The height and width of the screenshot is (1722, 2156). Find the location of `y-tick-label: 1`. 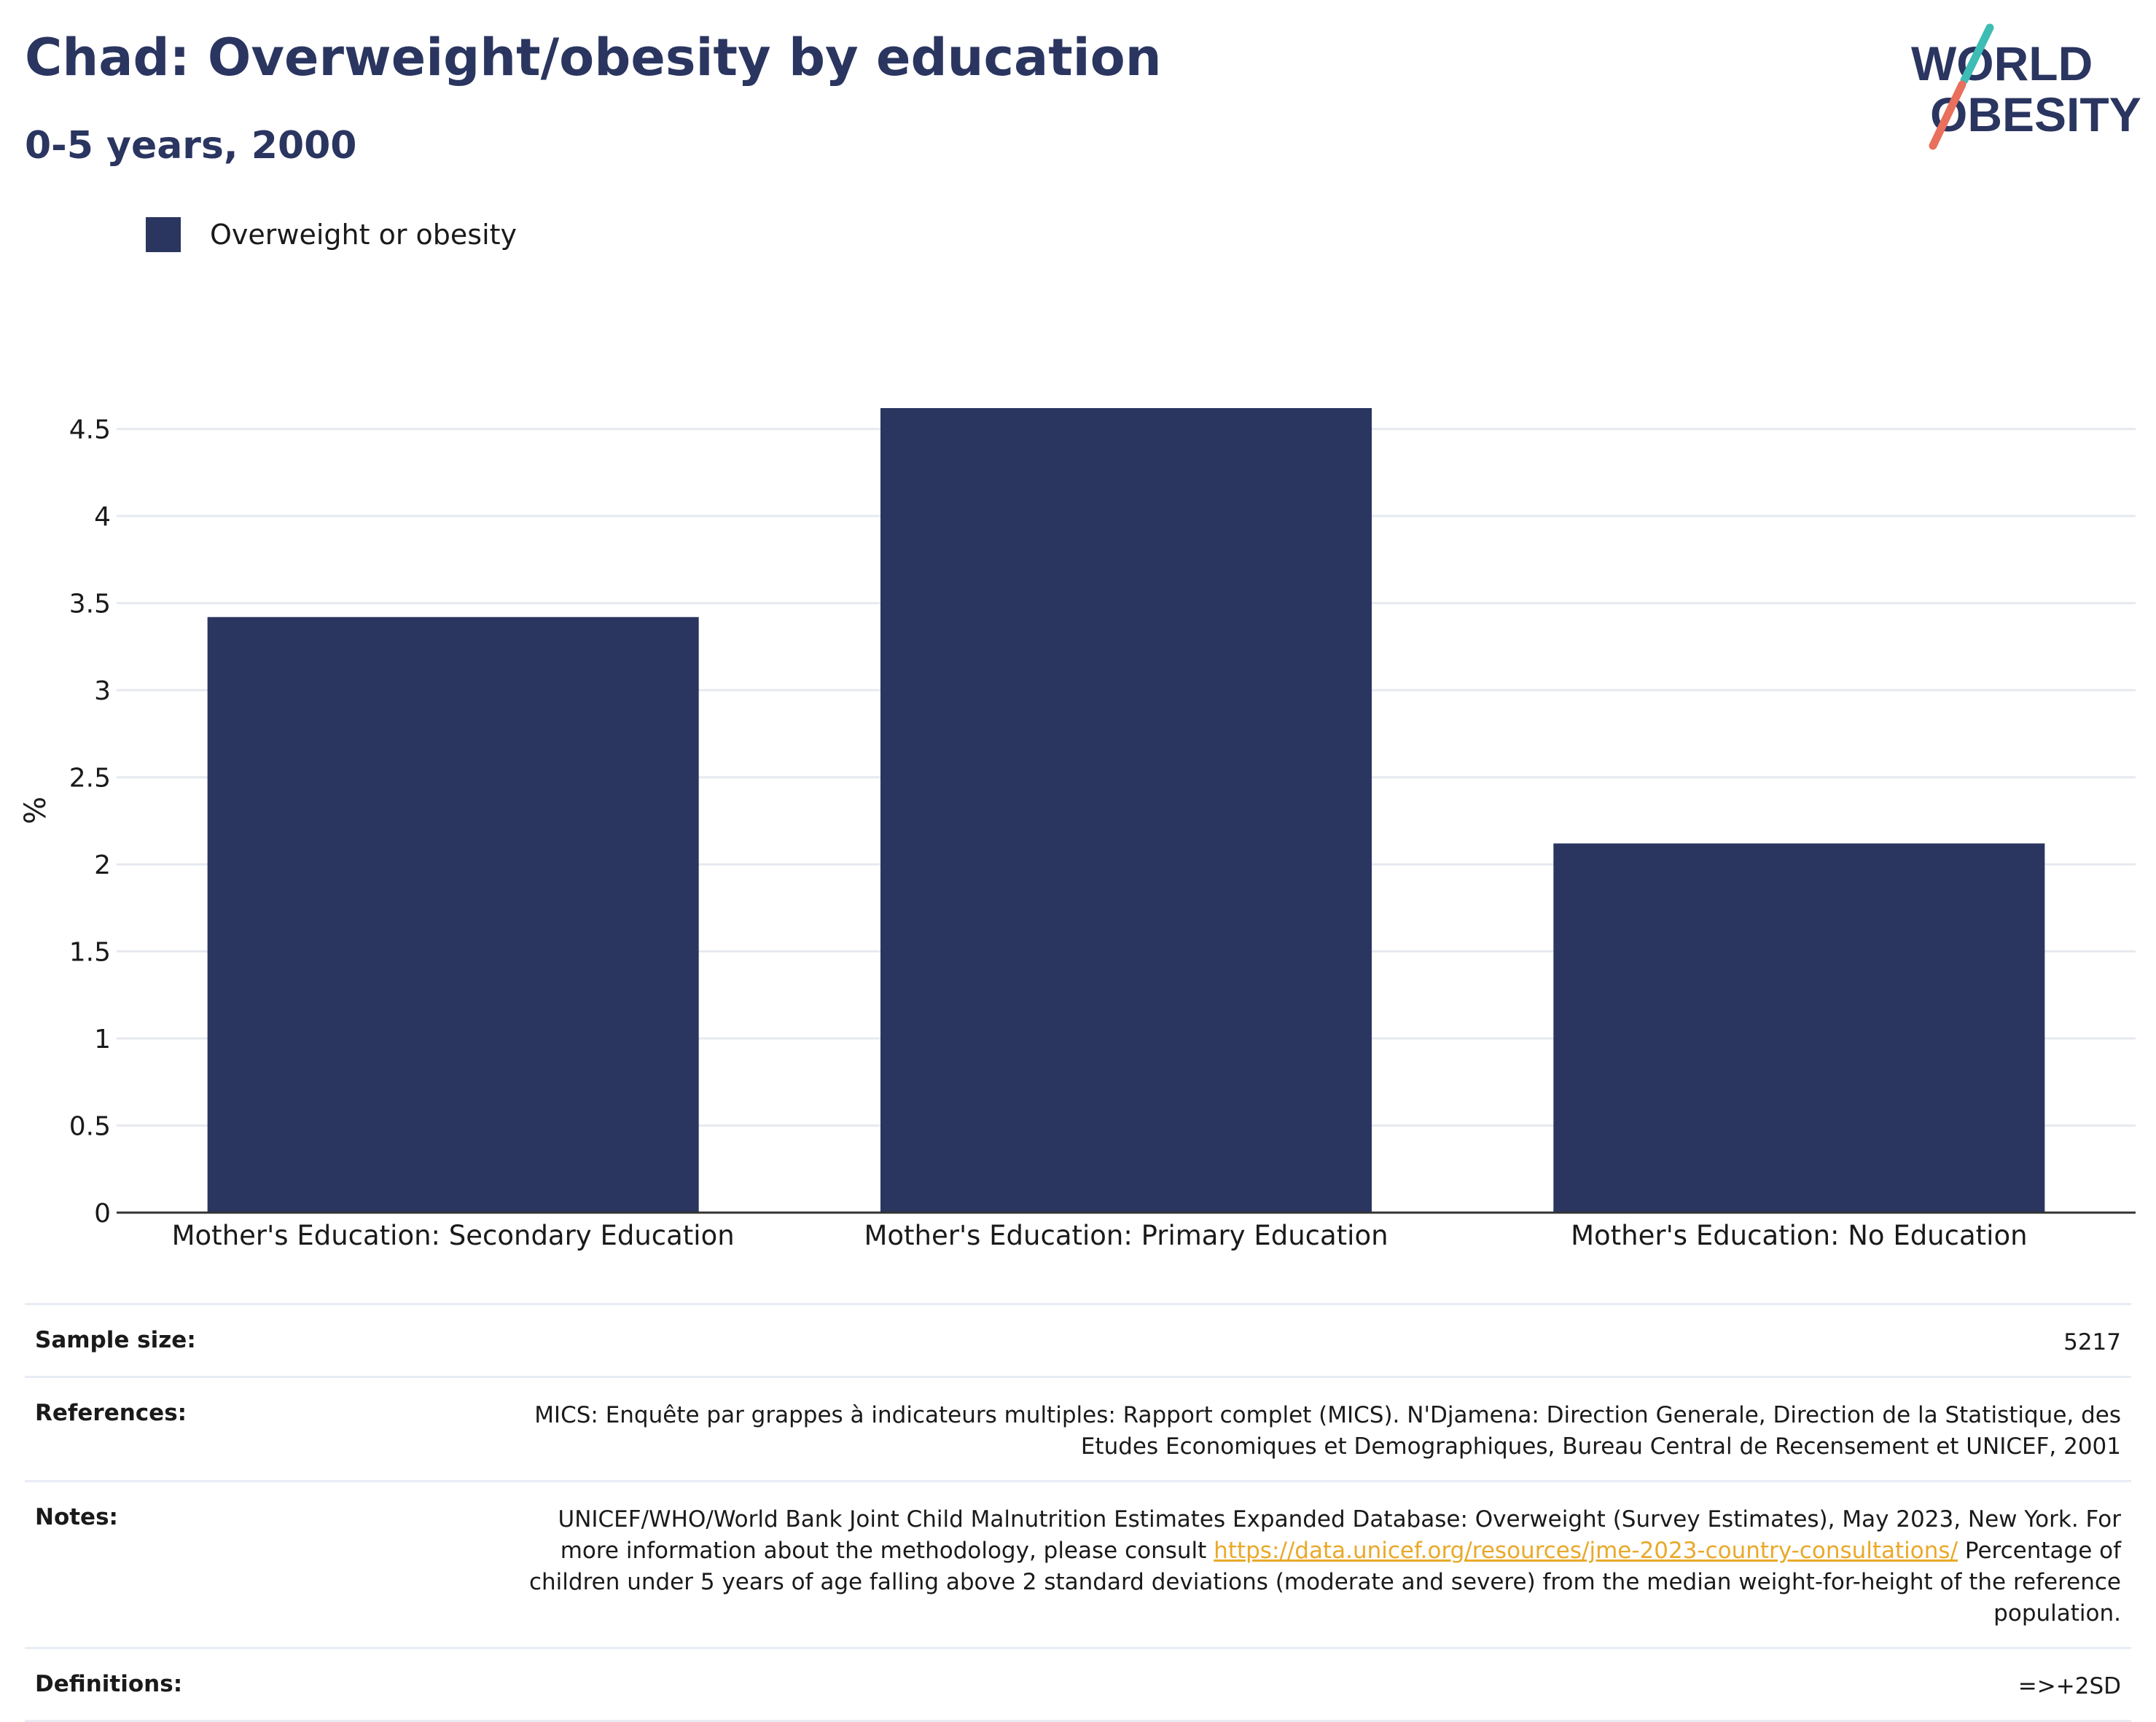

y-tick-label: 1 is located at coordinates (102, 1039).